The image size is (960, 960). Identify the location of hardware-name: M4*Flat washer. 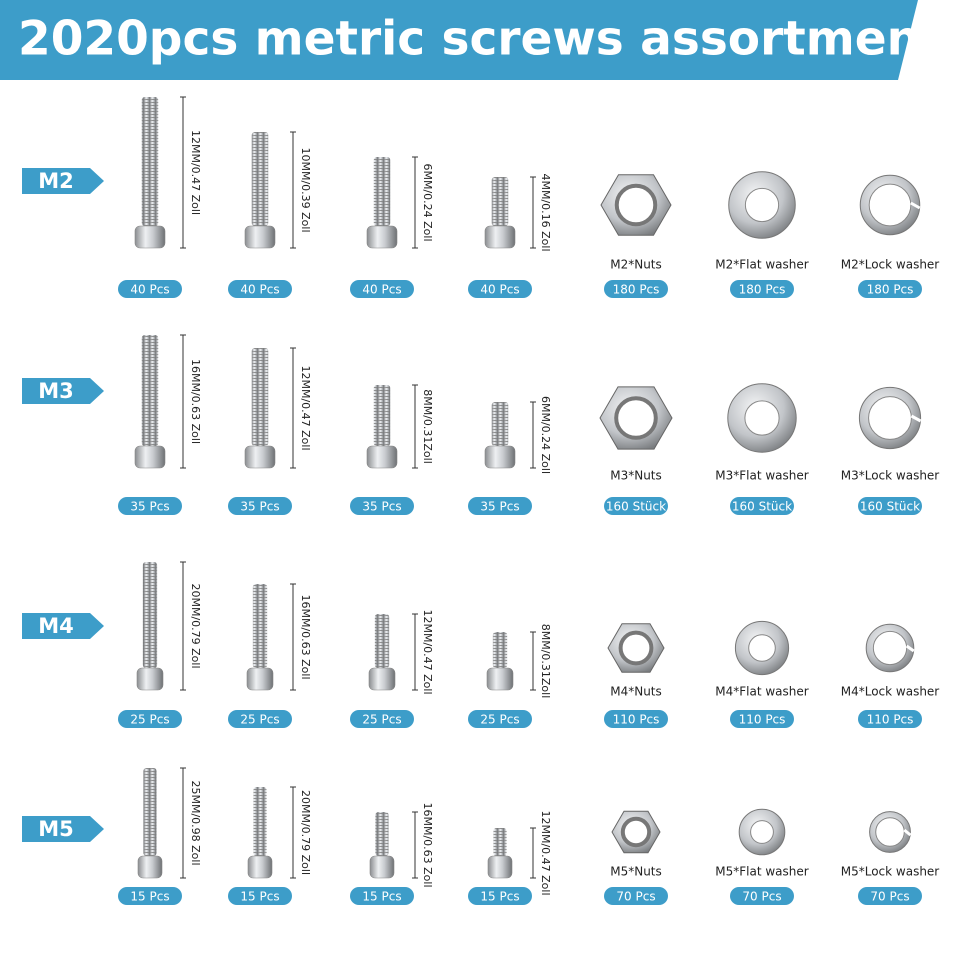
(762, 692).